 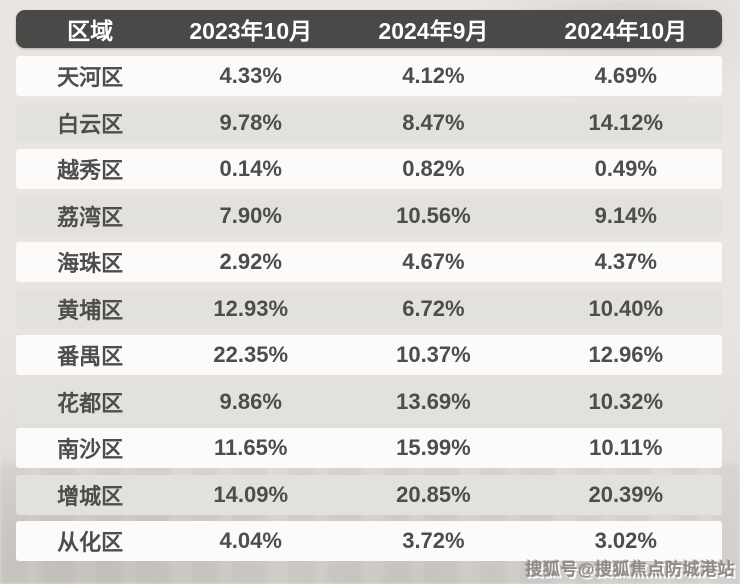 What do you see at coordinates (626, 31) in the screenshot?
I see `header-cell-2024-10: 2024年10月` at bounding box center [626, 31].